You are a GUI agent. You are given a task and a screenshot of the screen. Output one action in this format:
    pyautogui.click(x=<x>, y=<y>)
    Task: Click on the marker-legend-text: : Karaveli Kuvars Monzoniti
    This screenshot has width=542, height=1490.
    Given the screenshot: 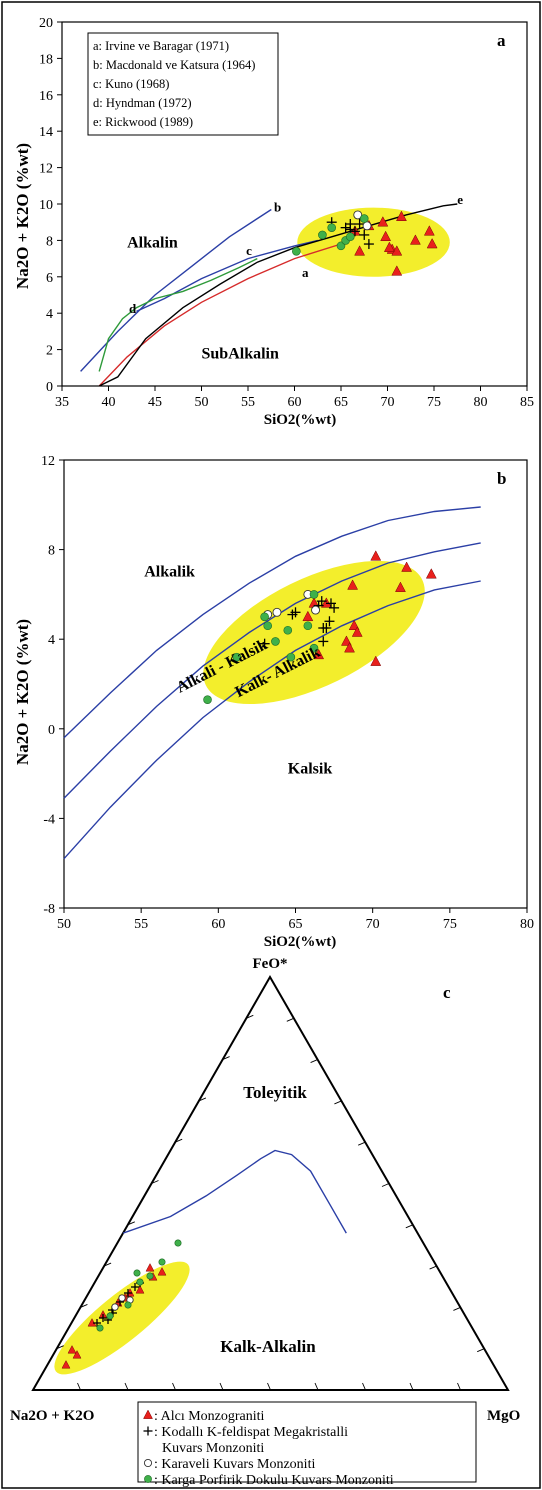 What is the action you would take?
    pyautogui.click(x=234, y=1464)
    